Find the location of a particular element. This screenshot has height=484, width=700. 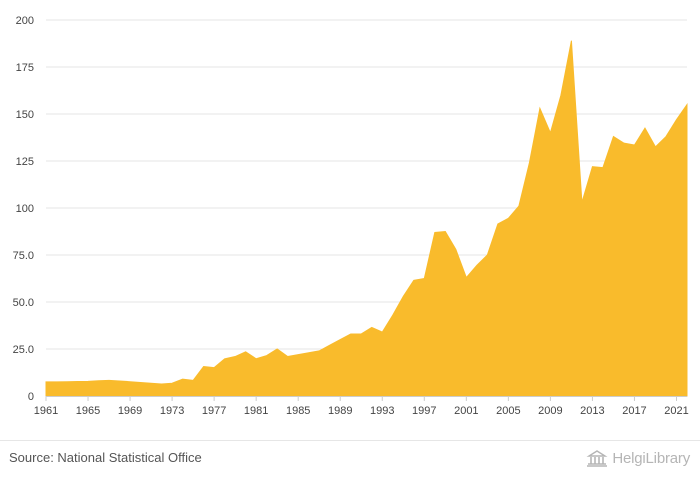

x-tick-label: 2005 is located at coordinates (508, 411).